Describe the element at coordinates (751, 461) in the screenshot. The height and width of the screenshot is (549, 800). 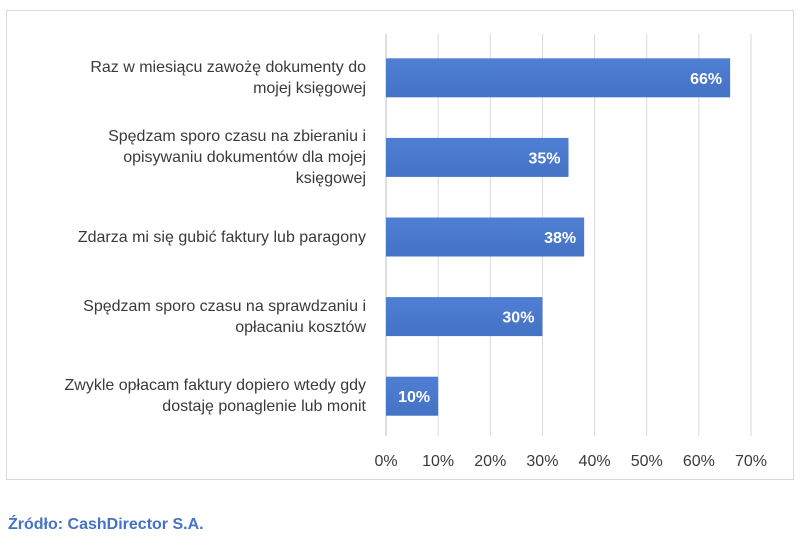
I see `x-tick-label: 70%` at that location.